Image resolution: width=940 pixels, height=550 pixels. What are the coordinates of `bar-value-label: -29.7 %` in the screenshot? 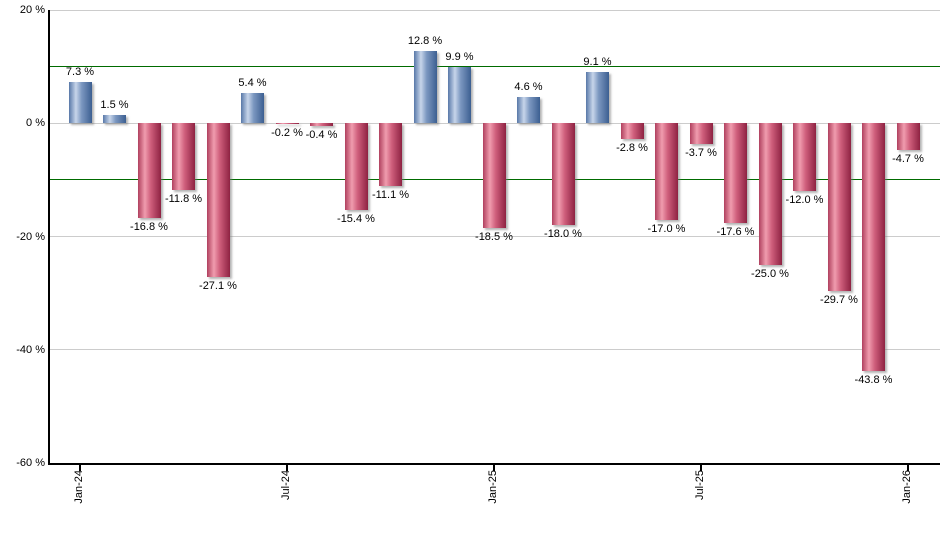 It's located at (839, 300).